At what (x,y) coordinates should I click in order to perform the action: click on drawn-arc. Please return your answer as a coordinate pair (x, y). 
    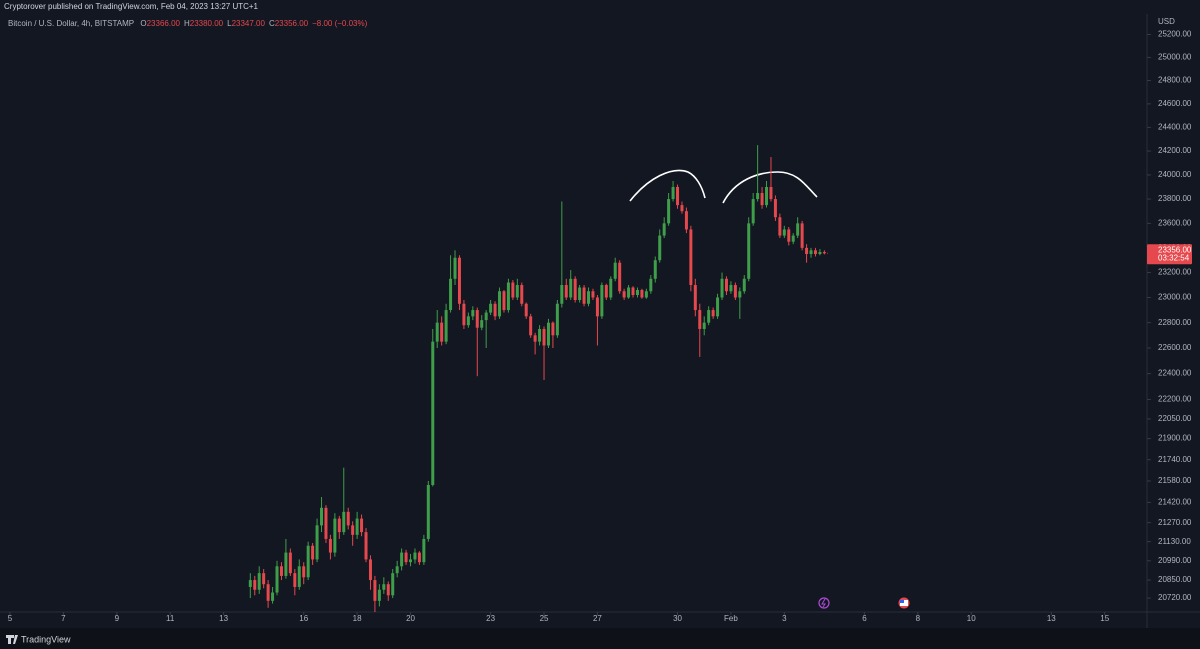
    Looking at the image, I should click on (770, 187).